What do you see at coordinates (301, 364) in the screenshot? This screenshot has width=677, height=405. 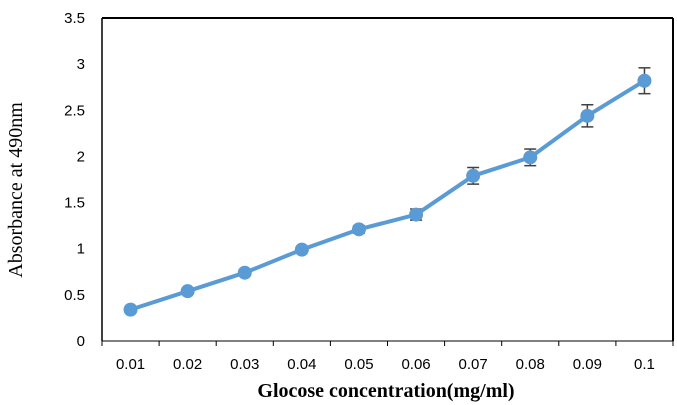 I see `x-tick-label: 0.04` at bounding box center [301, 364].